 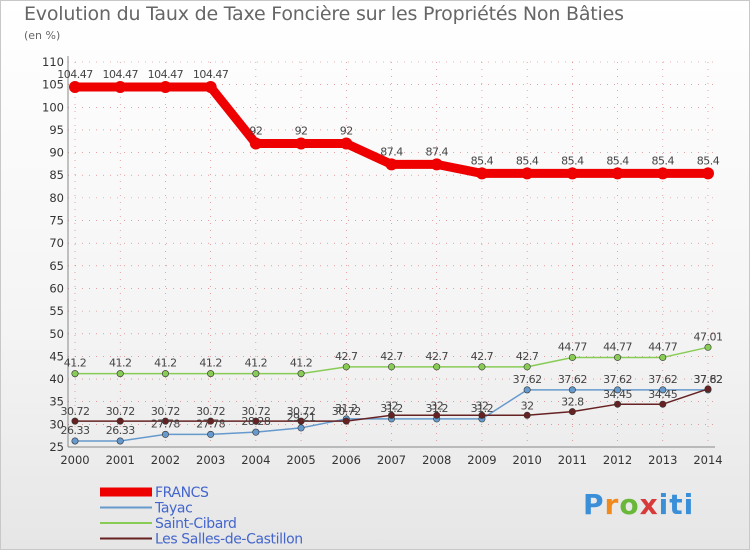 I want to click on y-tick-label: 75, so click(x=56, y=221).